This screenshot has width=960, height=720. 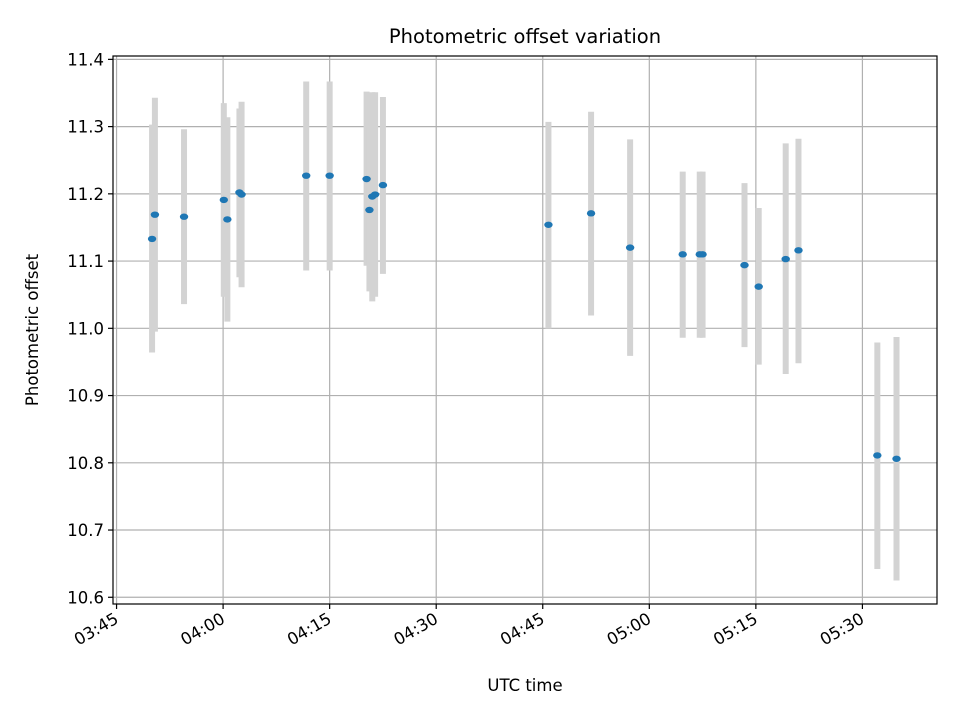 What do you see at coordinates (85, 396) in the screenshot?
I see `y-tick-label: 10.9` at bounding box center [85, 396].